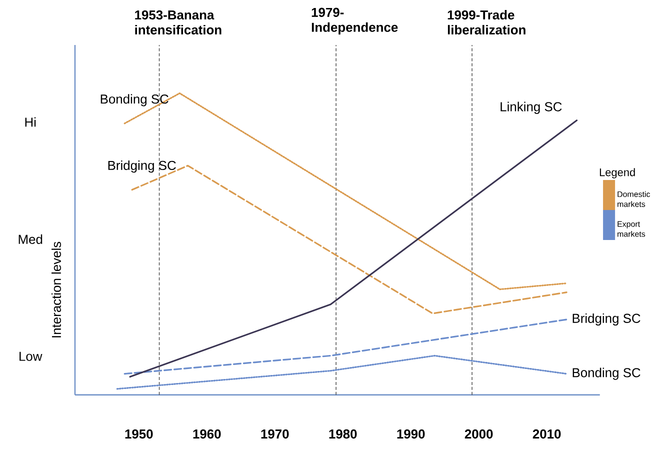 The height and width of the screenshot is (454, 666). Describe the element at coordinates (546, 434) in the screenshot. I see `x-tick-label: 2010` at that location.